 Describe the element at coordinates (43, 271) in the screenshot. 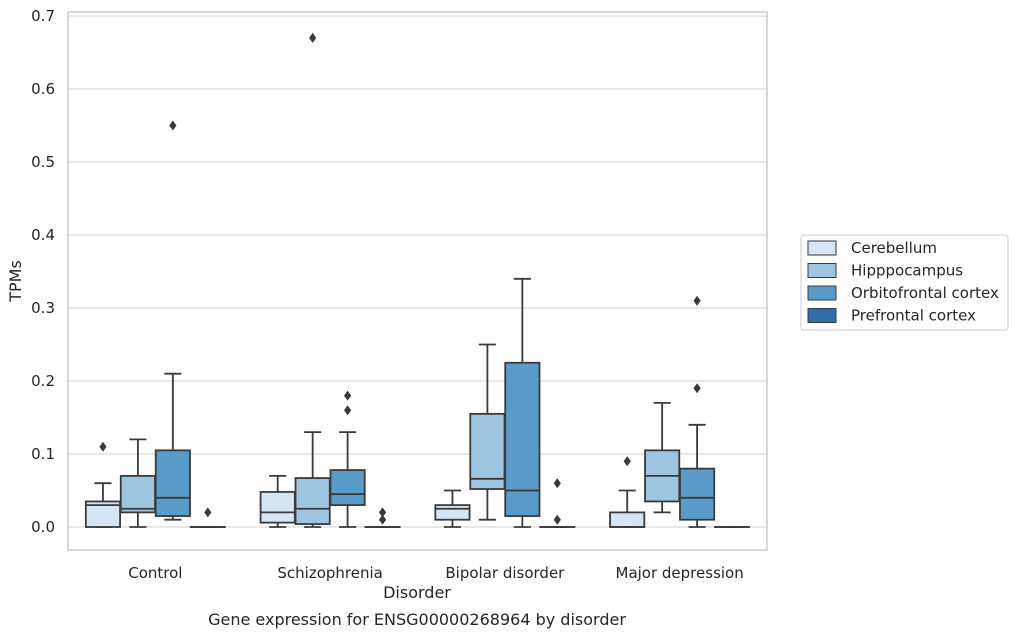

I see `y-tick-labels: 0.0 0.1 0.2 0.3 0.4 0.5 0.6 0.7` at that location.